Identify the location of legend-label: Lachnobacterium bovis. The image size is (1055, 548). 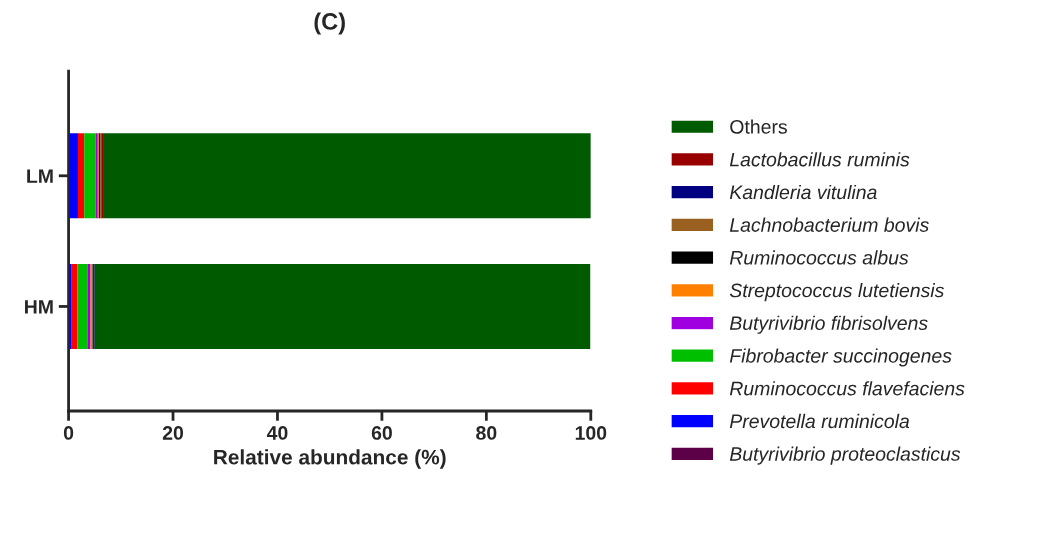
(829, 224).